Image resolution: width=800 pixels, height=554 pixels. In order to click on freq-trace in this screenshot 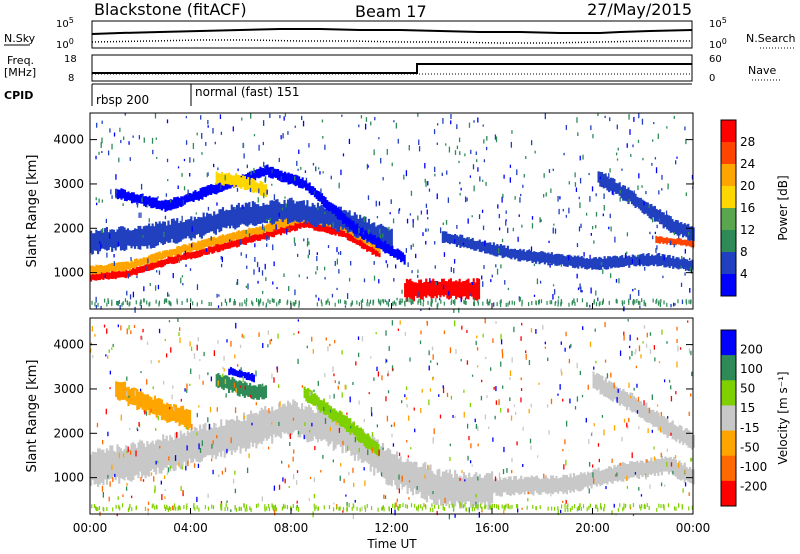, I will do `click(392, 68)`.